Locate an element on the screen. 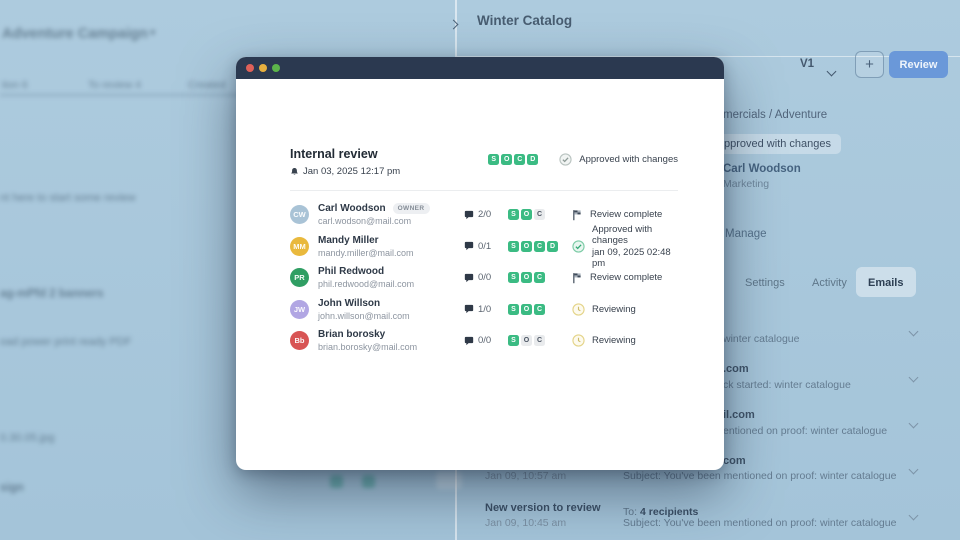  reviewer-name: Brian borosky is located at coordinates (352, 335).